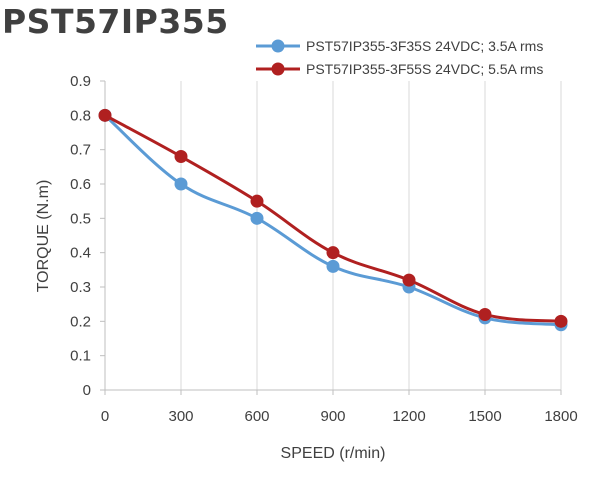 This screenshot has width=603, height=482. Describe the element at coordinates (105, 416) in the screenshot. I see `x-tick-label: 0` at that location.